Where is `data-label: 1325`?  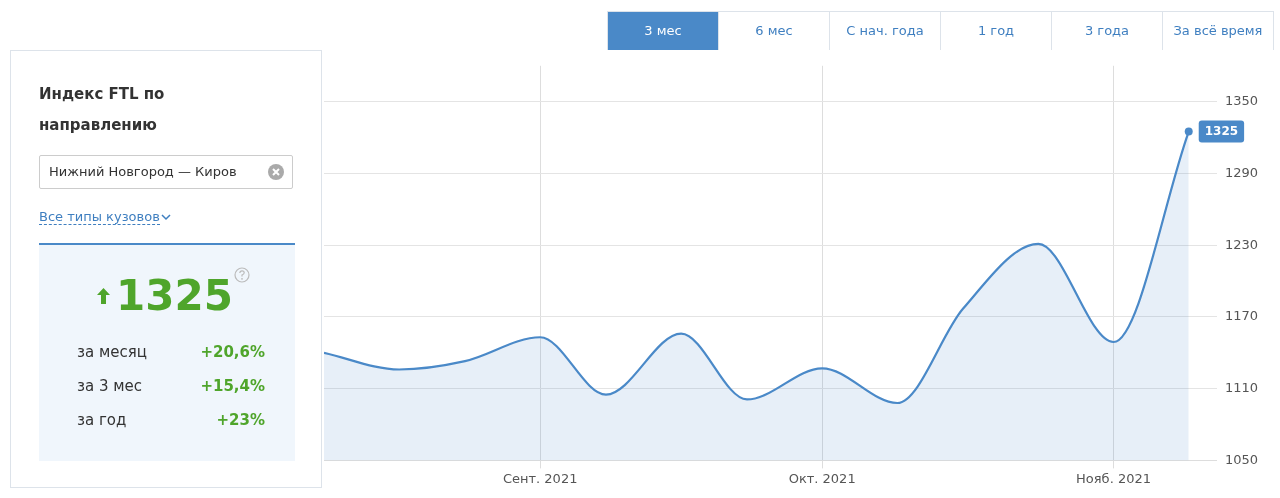 data-label: 1325 is located at coordinates (1221, 130).